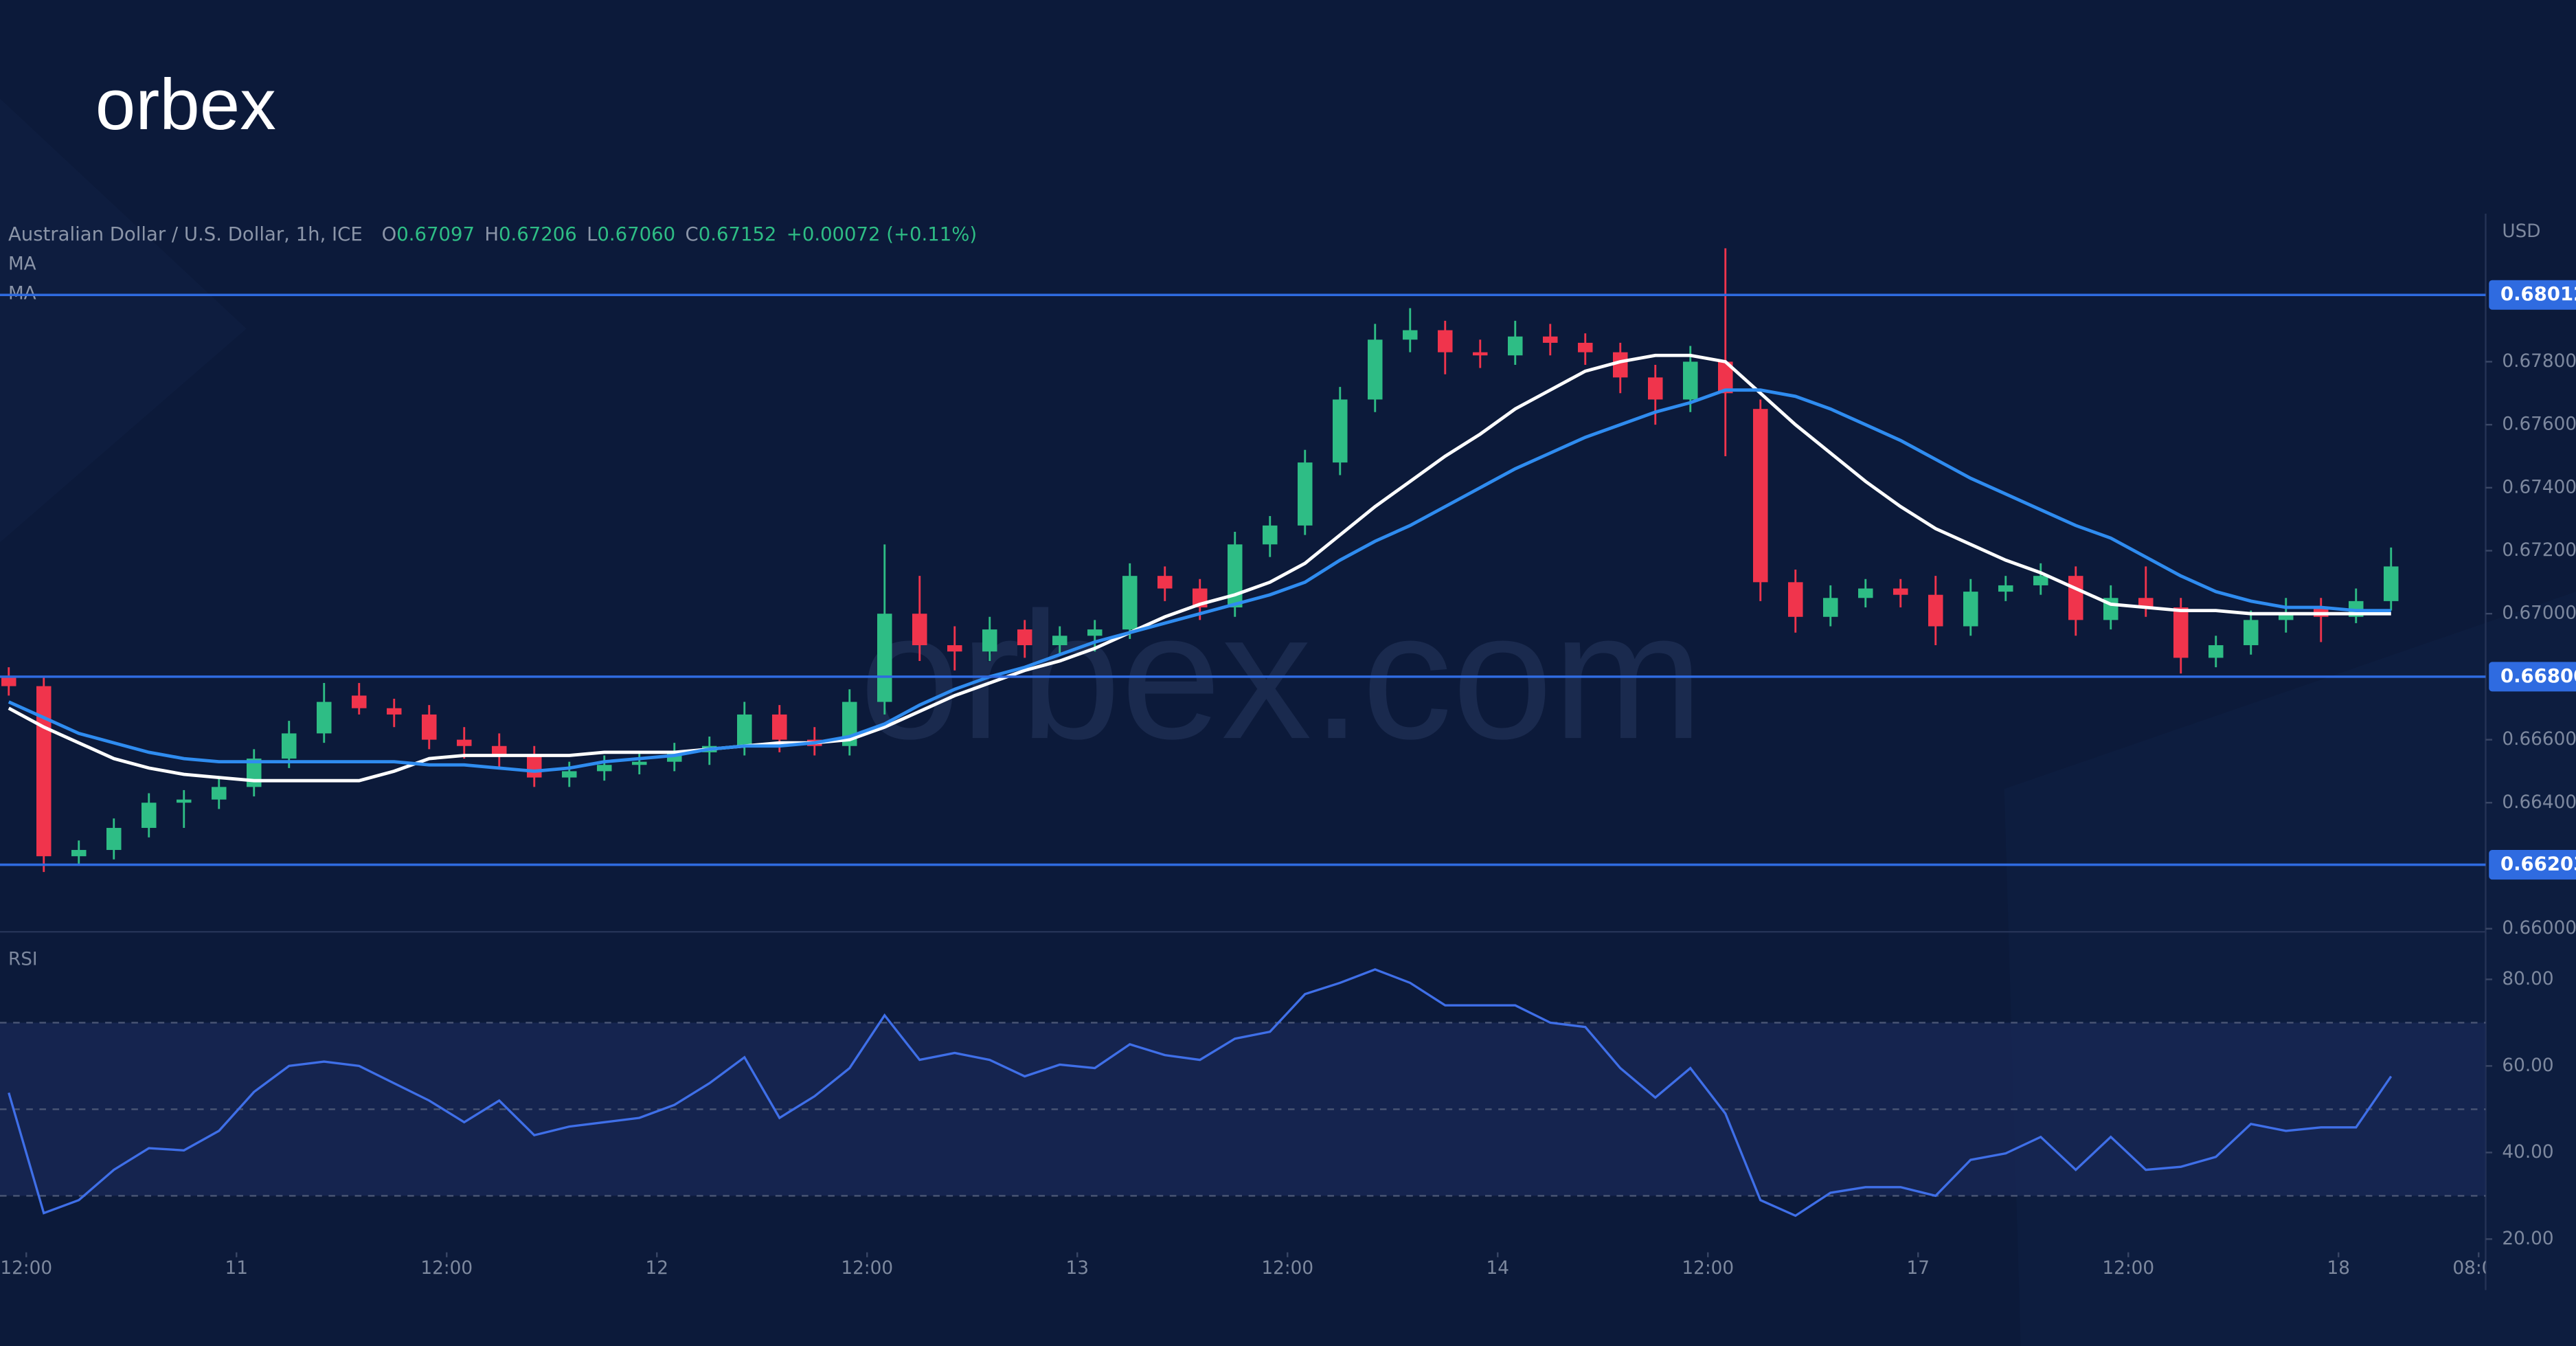  Describe the element at coordinates (657, 1268) in the screenshot. I see `x-tick-label: 12` at that location.